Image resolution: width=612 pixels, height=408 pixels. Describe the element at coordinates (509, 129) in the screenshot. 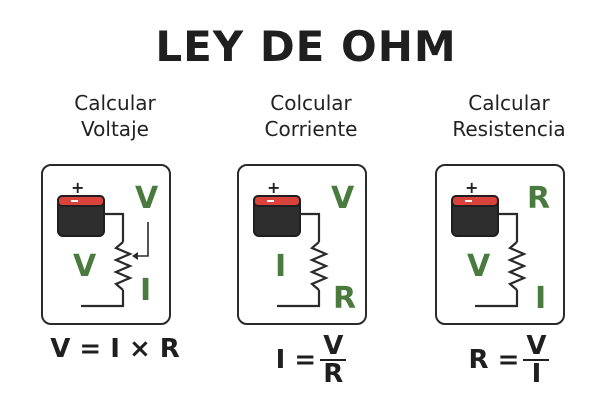

I see `heading-line-2: Resistencia` at that location.